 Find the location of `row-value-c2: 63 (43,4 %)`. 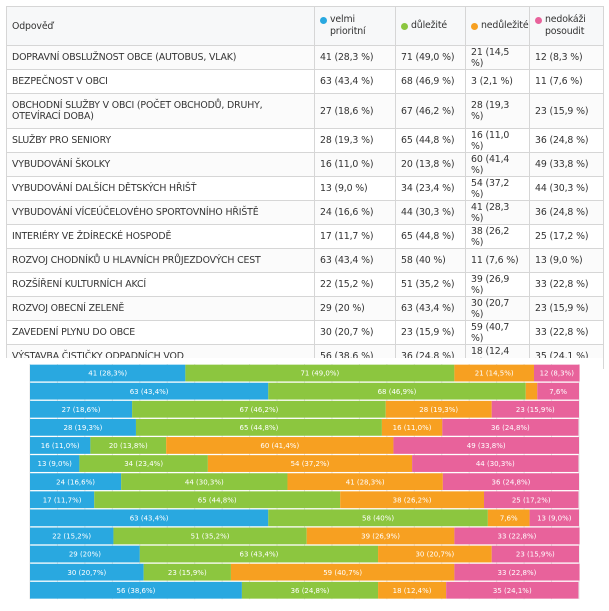

row-value-c2: 63 (43,4 %) is located at coordinates (430, 308).